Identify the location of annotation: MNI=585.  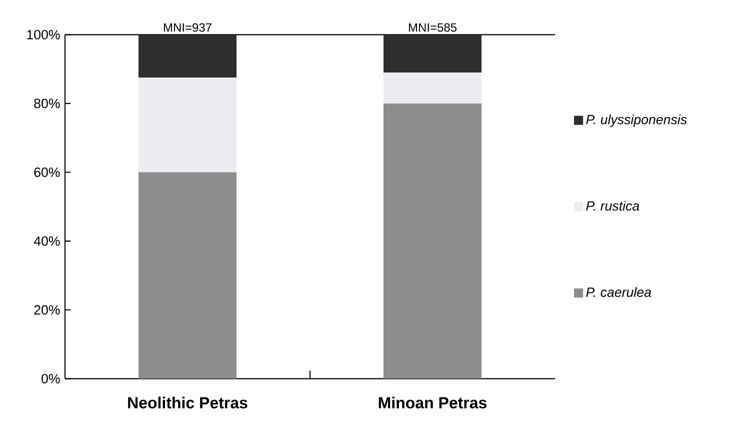
(432, 27).